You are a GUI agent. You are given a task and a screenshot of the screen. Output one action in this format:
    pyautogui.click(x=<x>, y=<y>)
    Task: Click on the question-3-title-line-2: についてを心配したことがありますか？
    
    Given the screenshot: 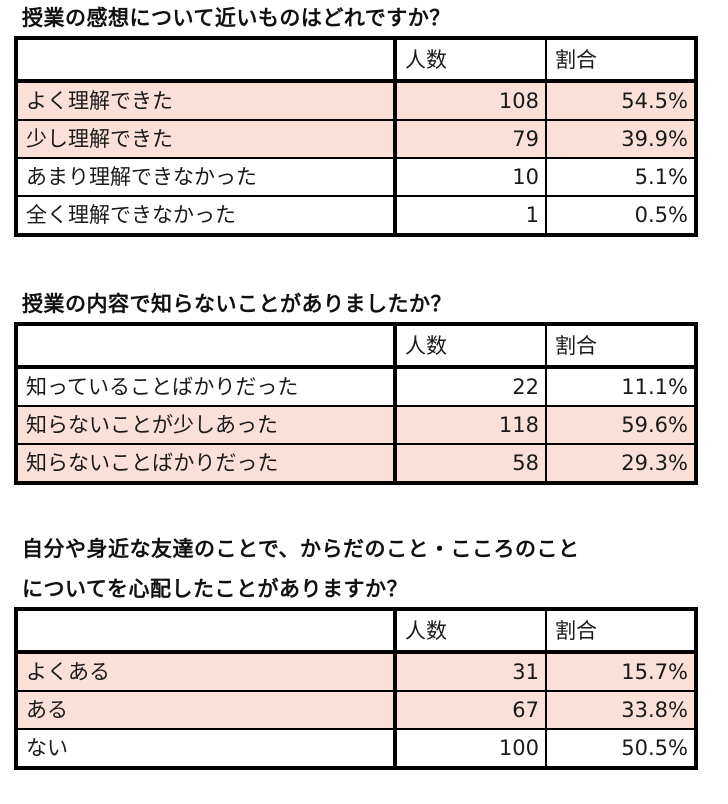 What is the action you would take?
    pyautogui.click(x=215, y=589)
    